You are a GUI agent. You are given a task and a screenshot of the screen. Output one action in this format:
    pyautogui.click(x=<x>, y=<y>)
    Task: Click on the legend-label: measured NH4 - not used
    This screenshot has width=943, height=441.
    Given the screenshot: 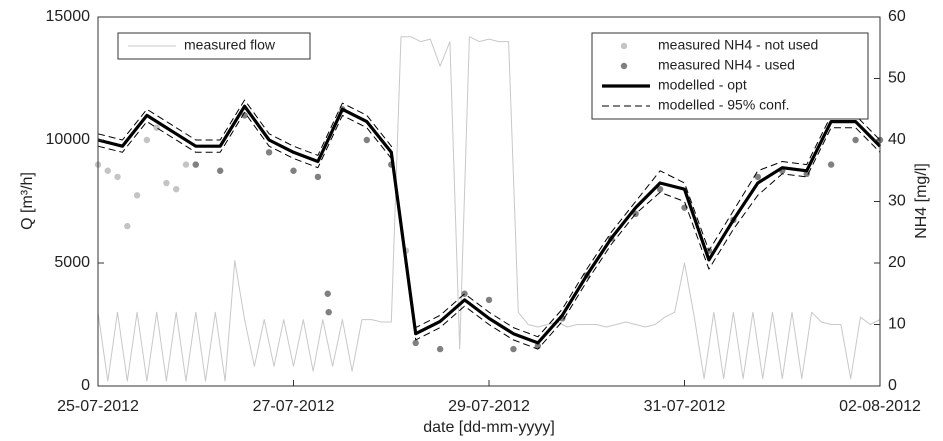 What is the action you would take?
    pyautogui.click(x=738, y=45)
    